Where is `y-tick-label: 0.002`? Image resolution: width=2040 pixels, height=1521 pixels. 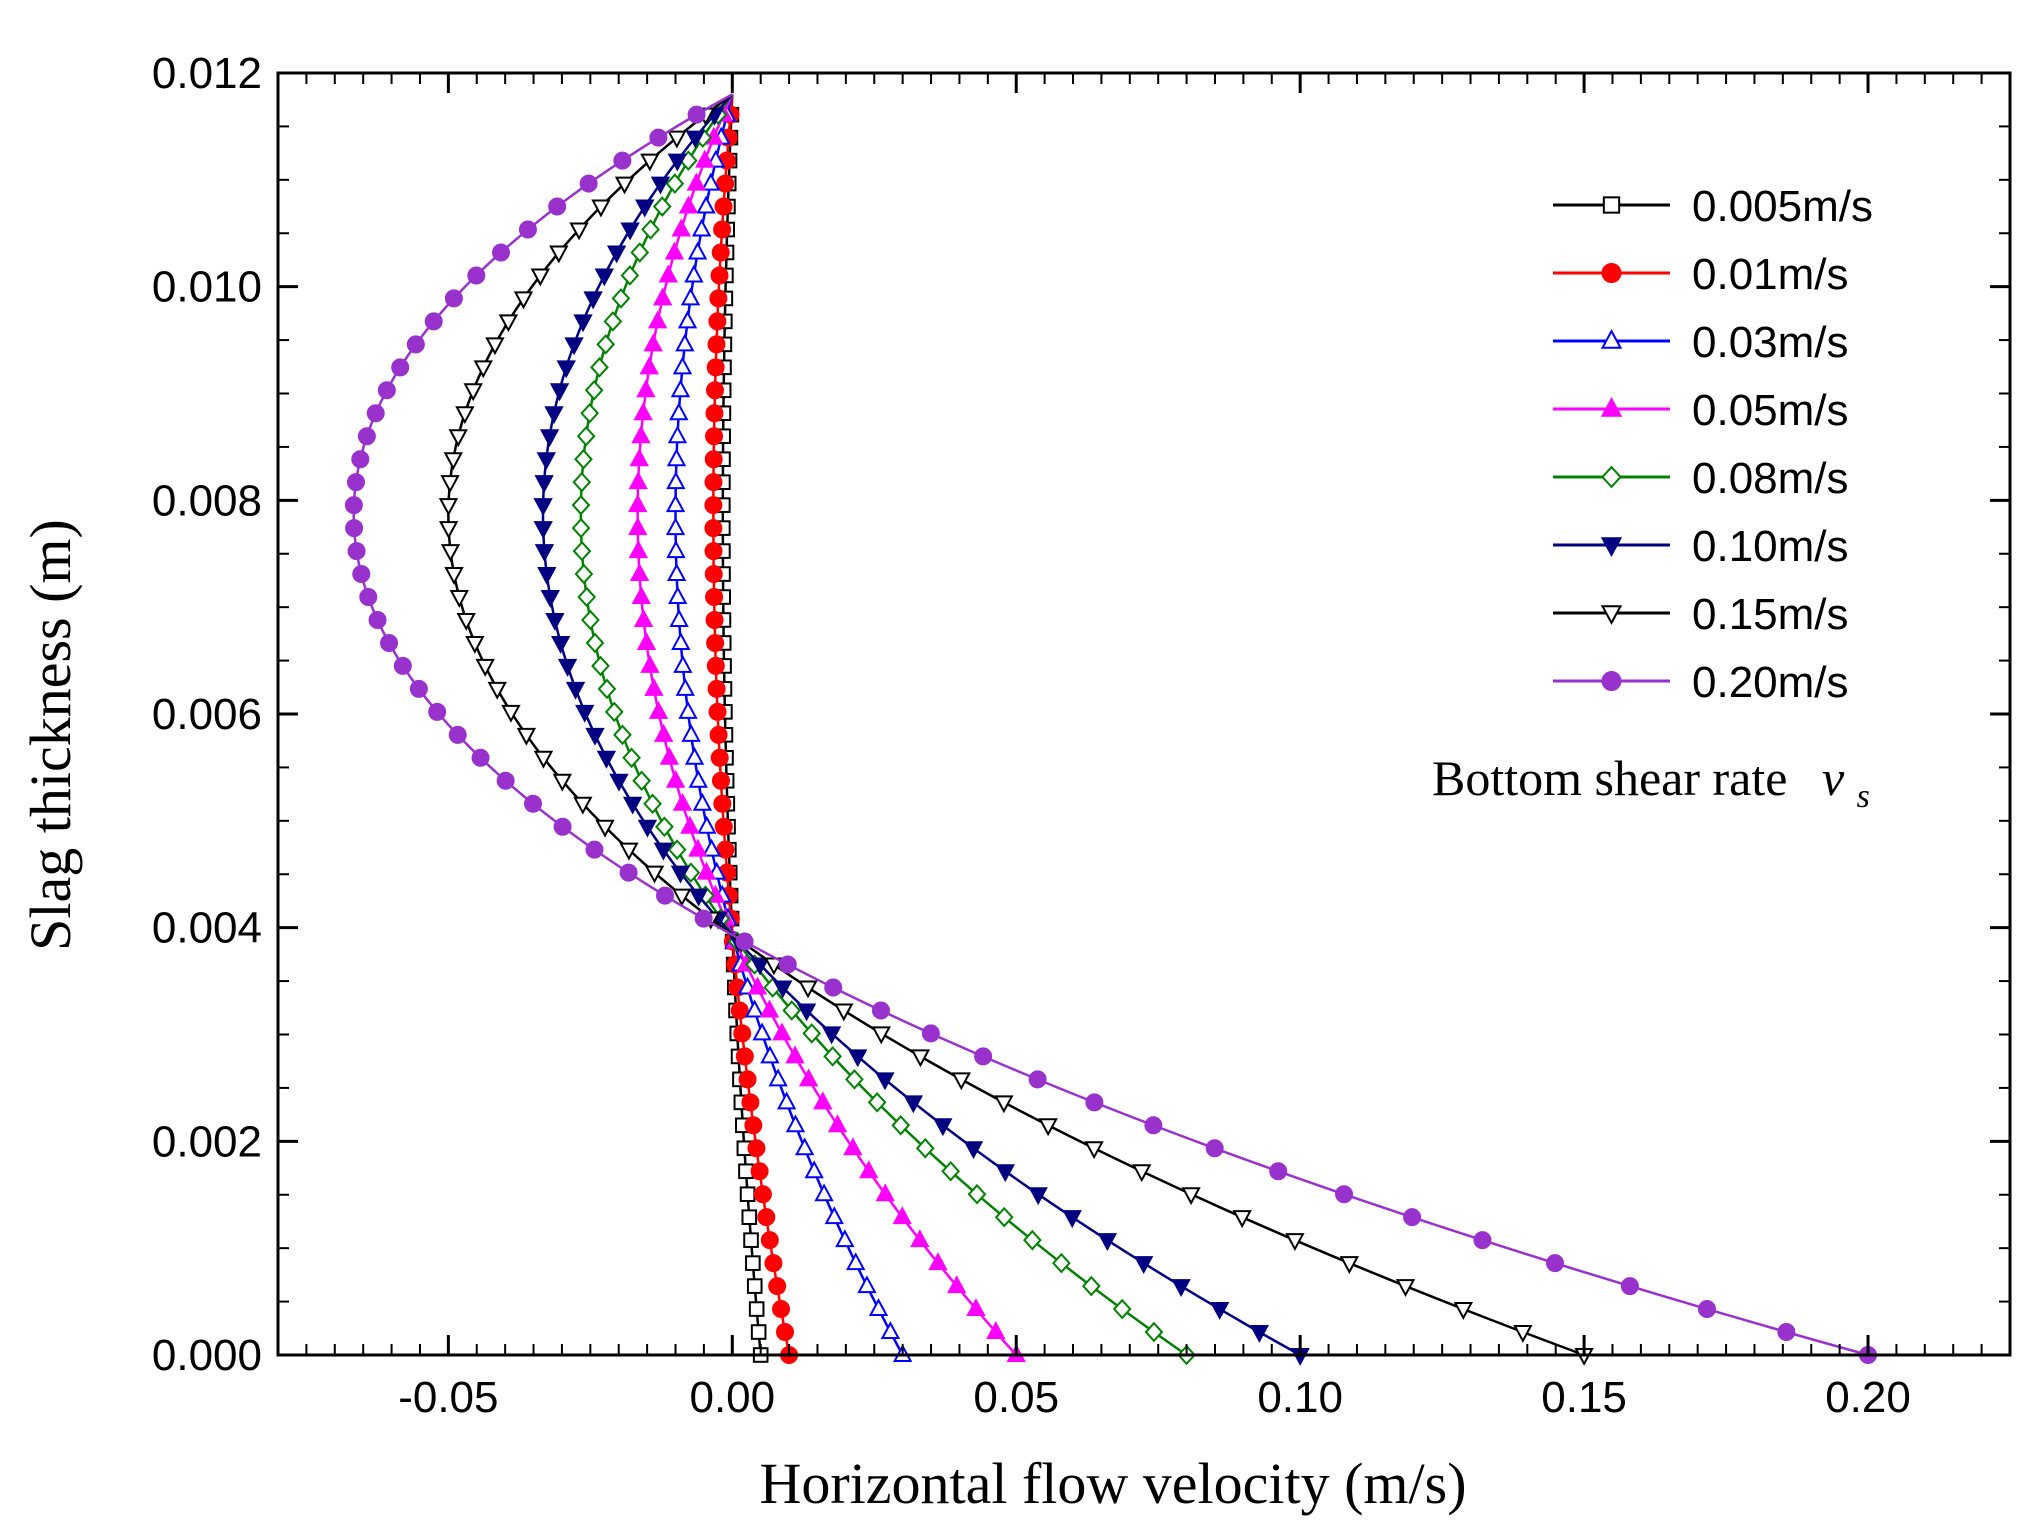 y-tick-label: 0.002 is located at coordinates (207, 1141).